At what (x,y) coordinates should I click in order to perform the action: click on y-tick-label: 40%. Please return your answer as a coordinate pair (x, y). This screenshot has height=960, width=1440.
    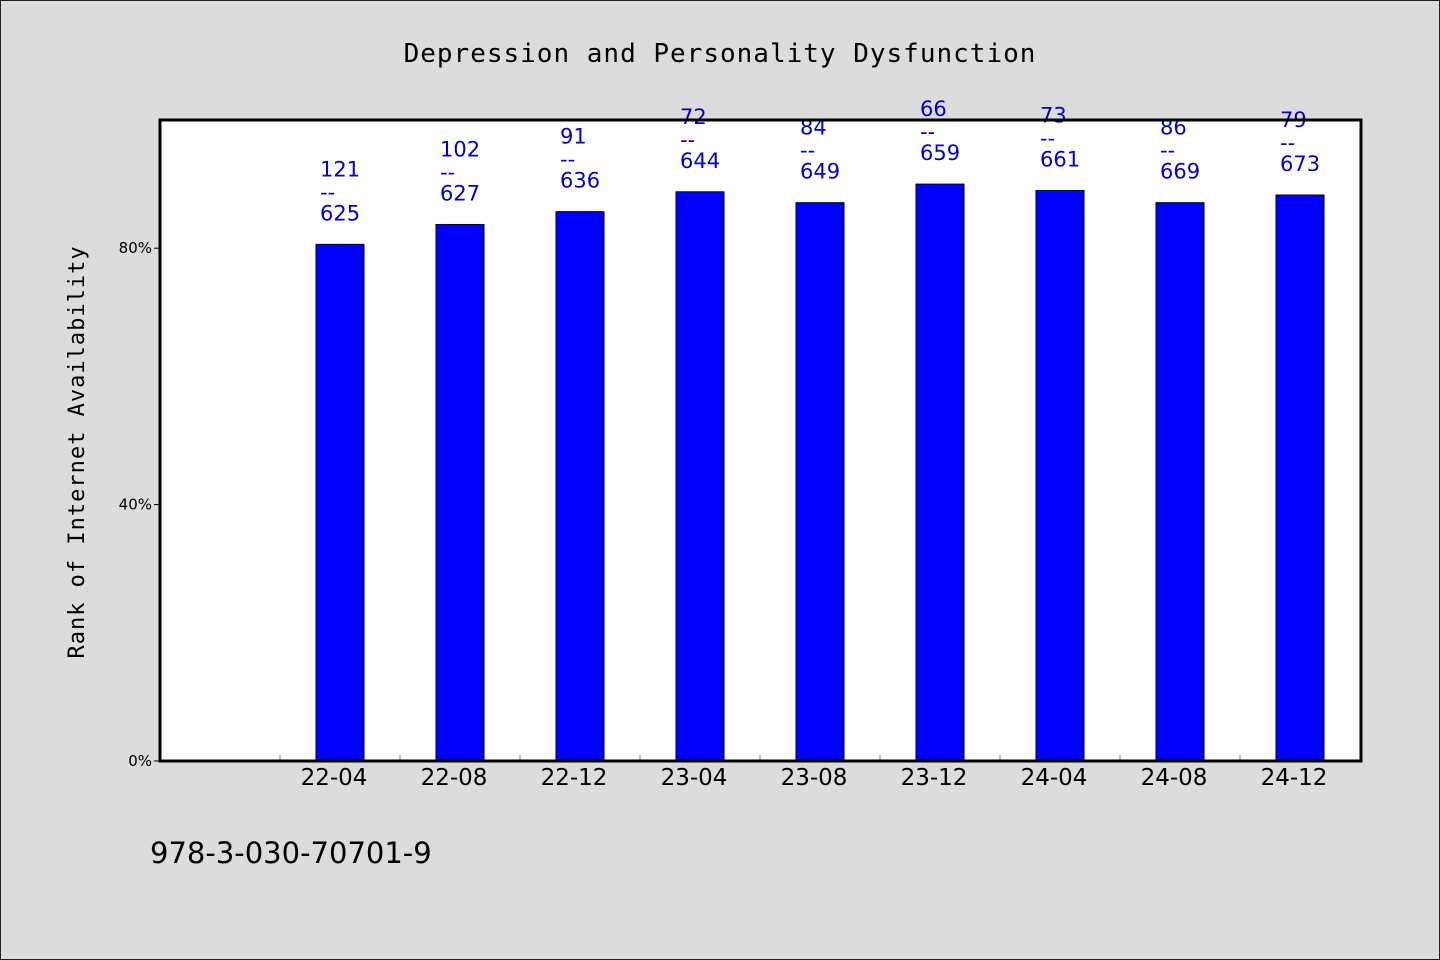
    Looking at the image, I should click on (135, 505).